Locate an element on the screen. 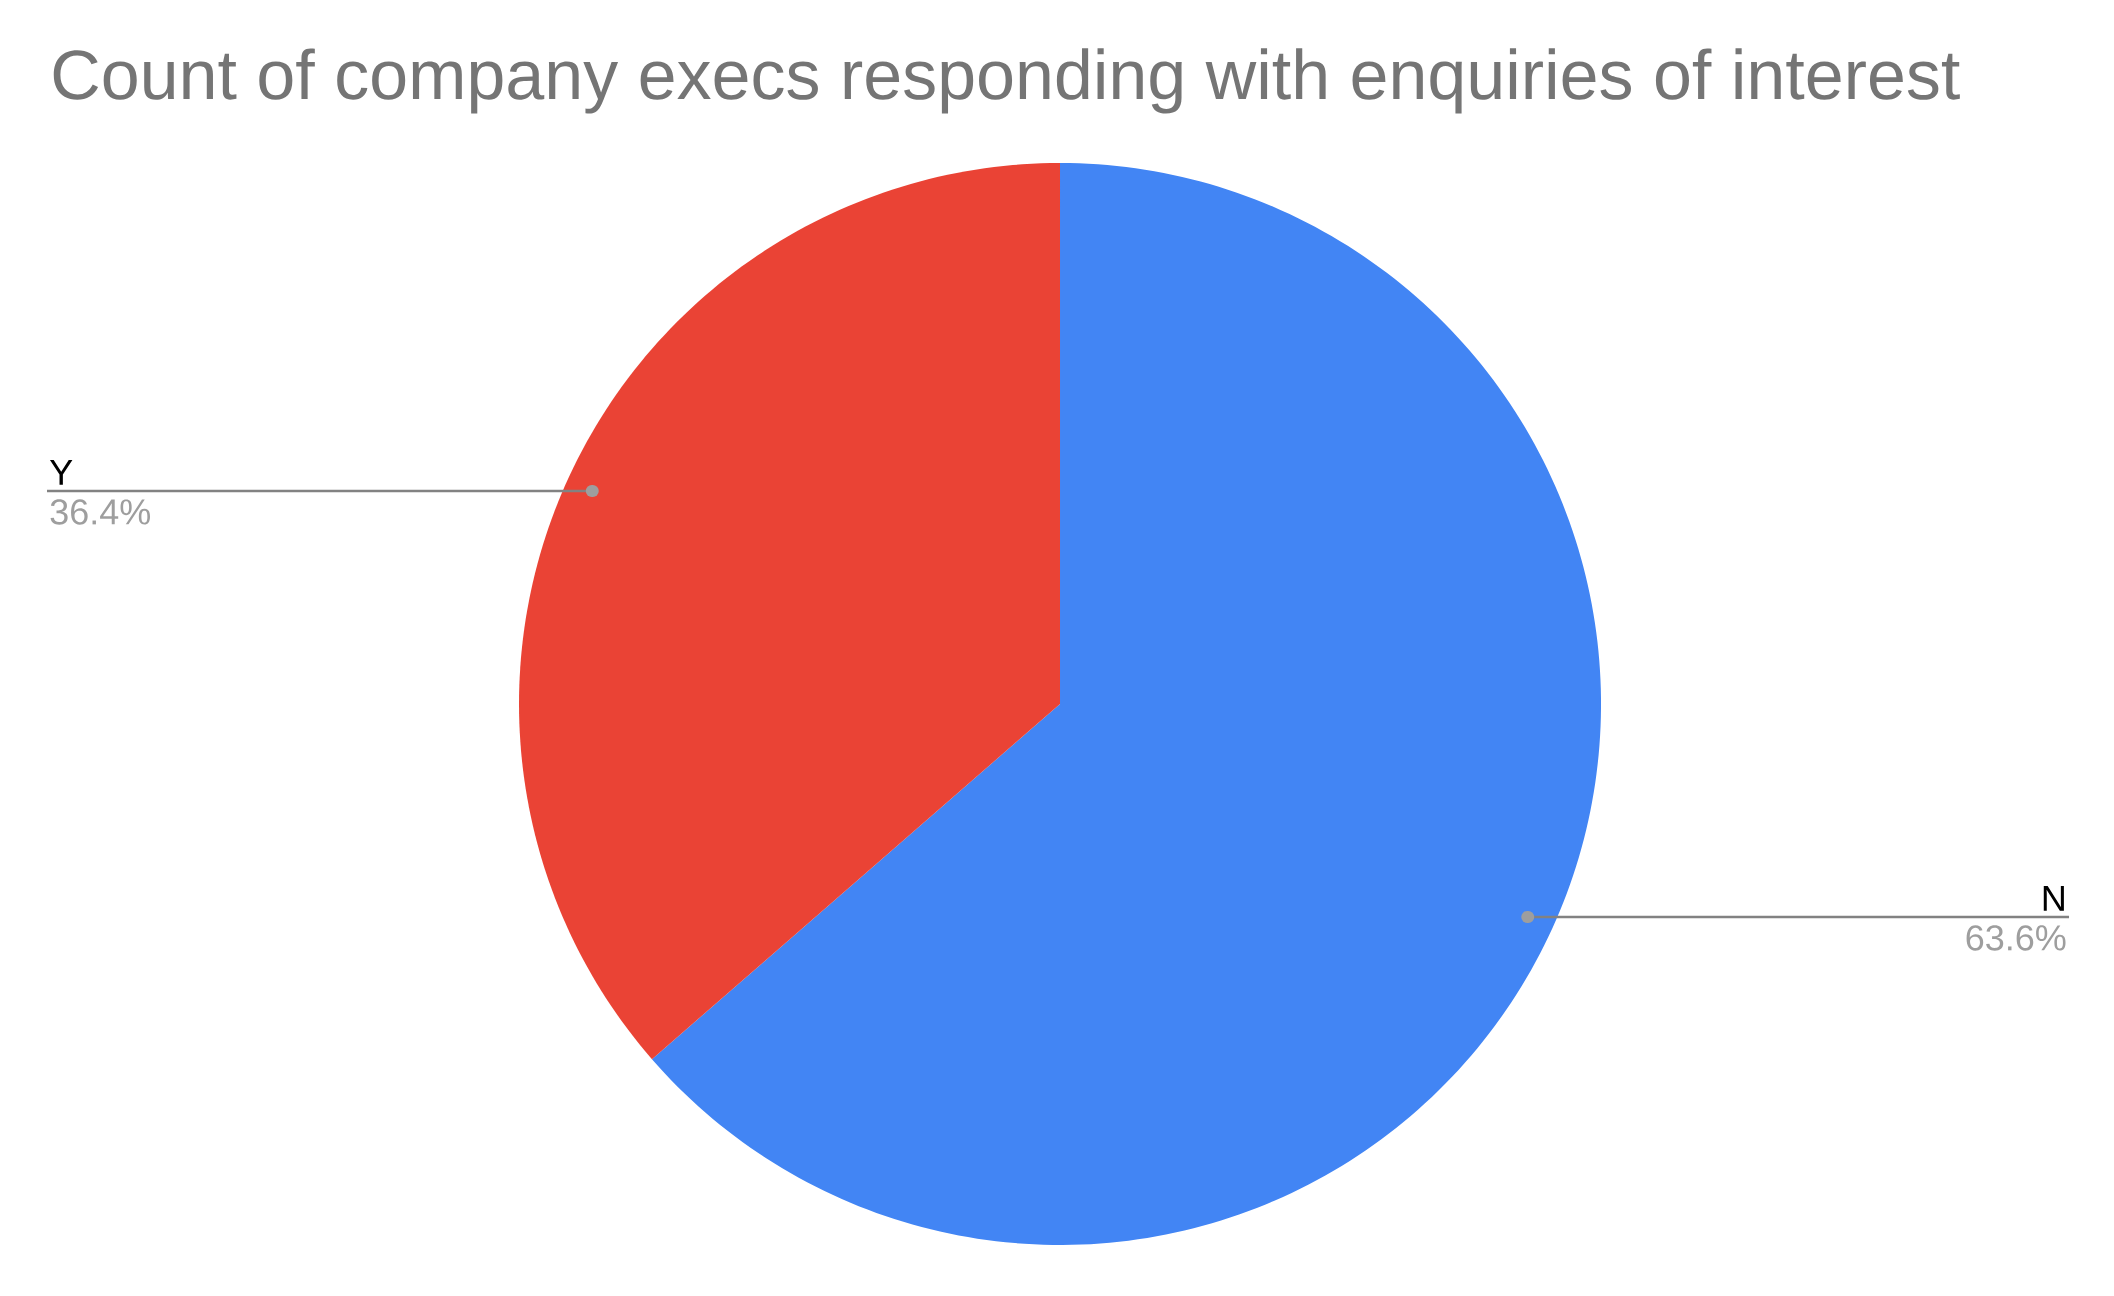 This screenshot has height=1296, width=2114. chart-title: Count of company execs responding with enquiries of interest is located at coordinates (1006, 81).